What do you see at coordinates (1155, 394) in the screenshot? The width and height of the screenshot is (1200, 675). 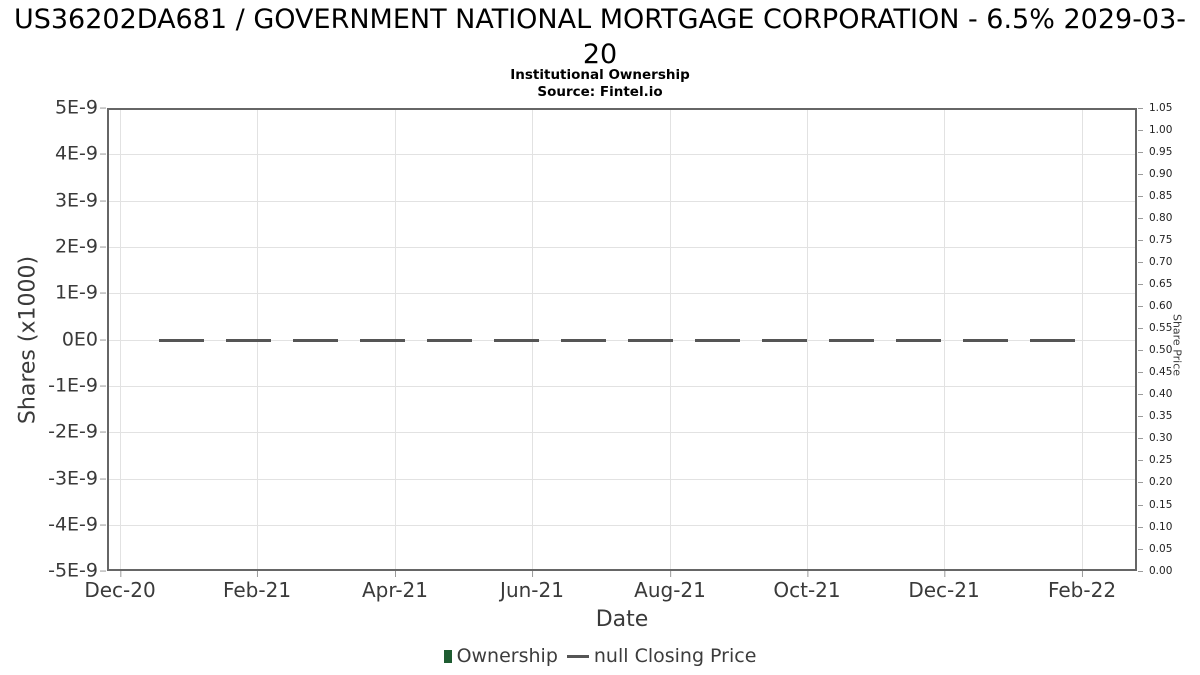 I see `right-axis-tick-label: 0.40` at bounding box center [1155, 394].